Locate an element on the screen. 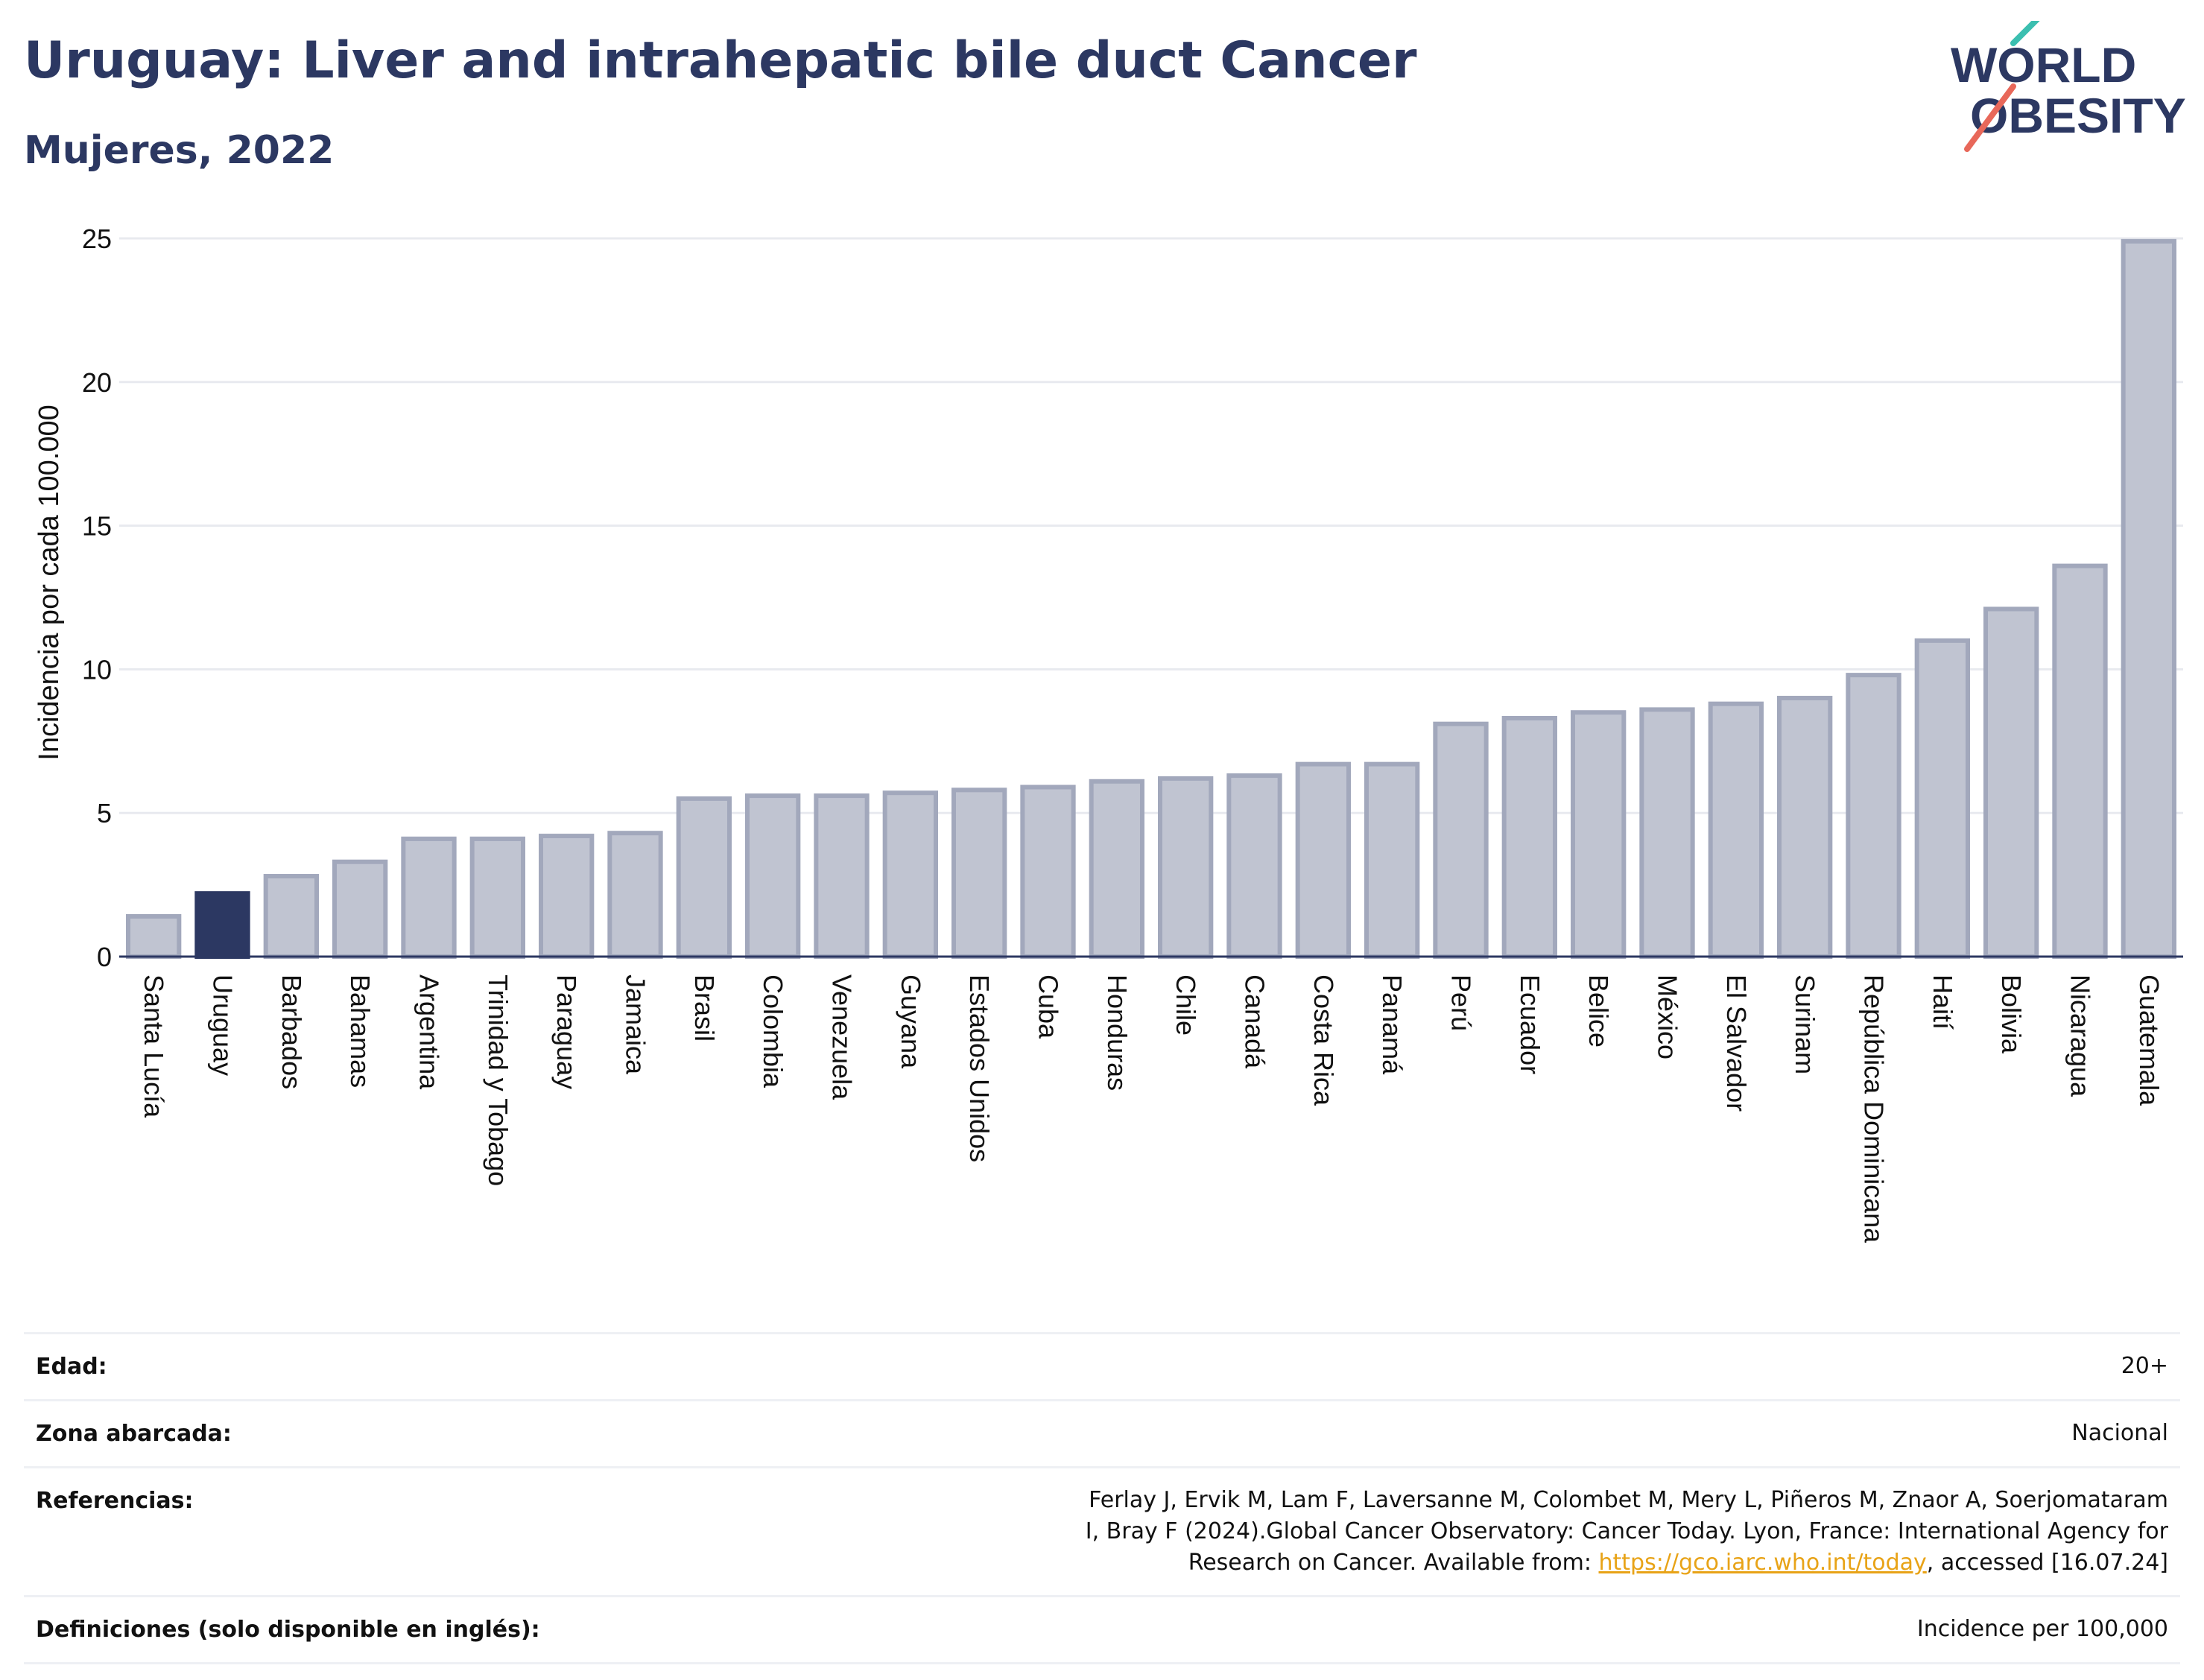 This screenshot has height=1680, width=2204. bar-cuba is located at coordinates (1048, 871).